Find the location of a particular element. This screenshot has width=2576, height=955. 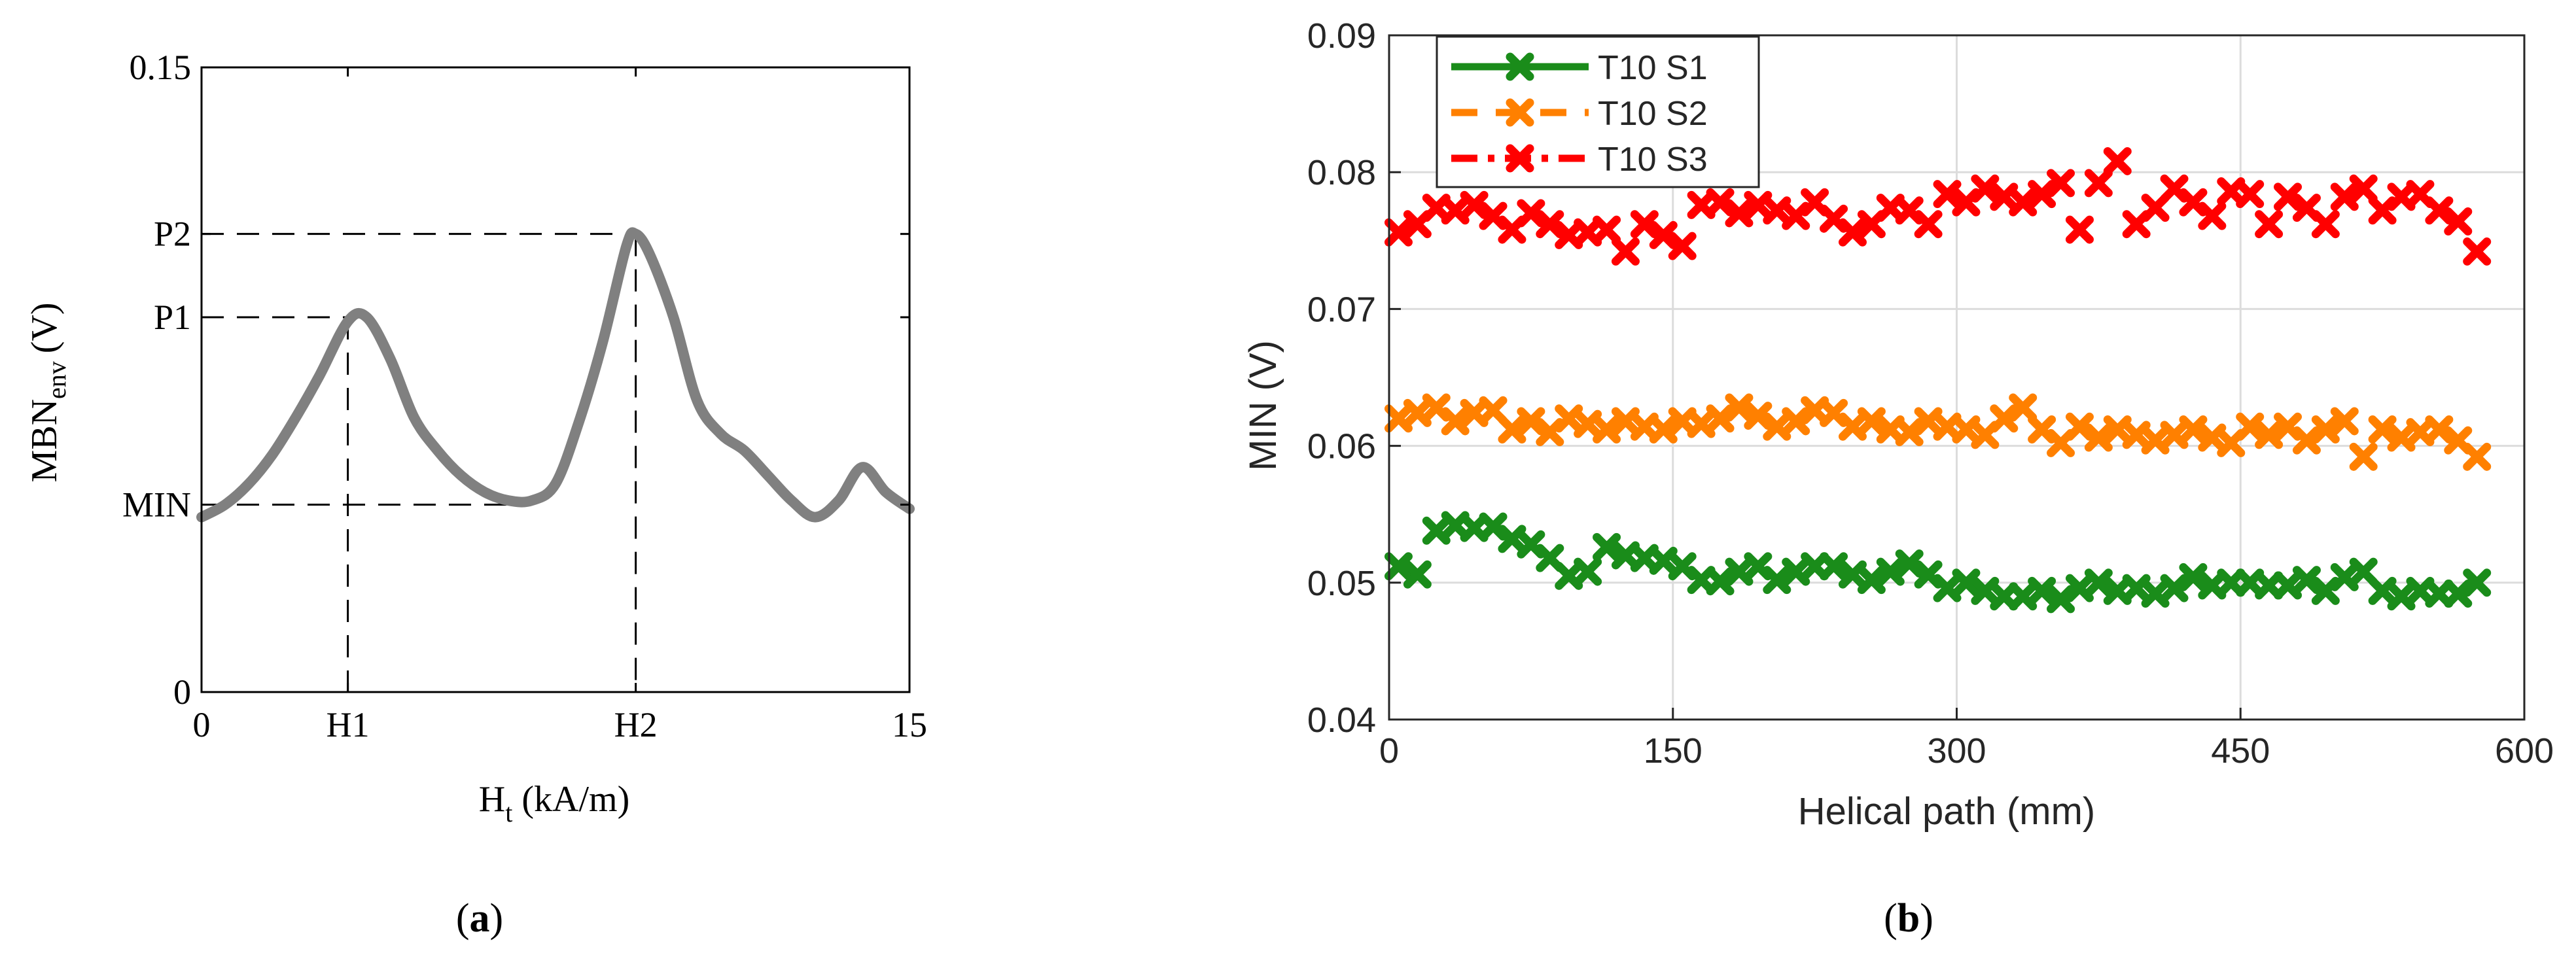

panel-a-y-tick-label: P2 is located at coordinates (173, 234).